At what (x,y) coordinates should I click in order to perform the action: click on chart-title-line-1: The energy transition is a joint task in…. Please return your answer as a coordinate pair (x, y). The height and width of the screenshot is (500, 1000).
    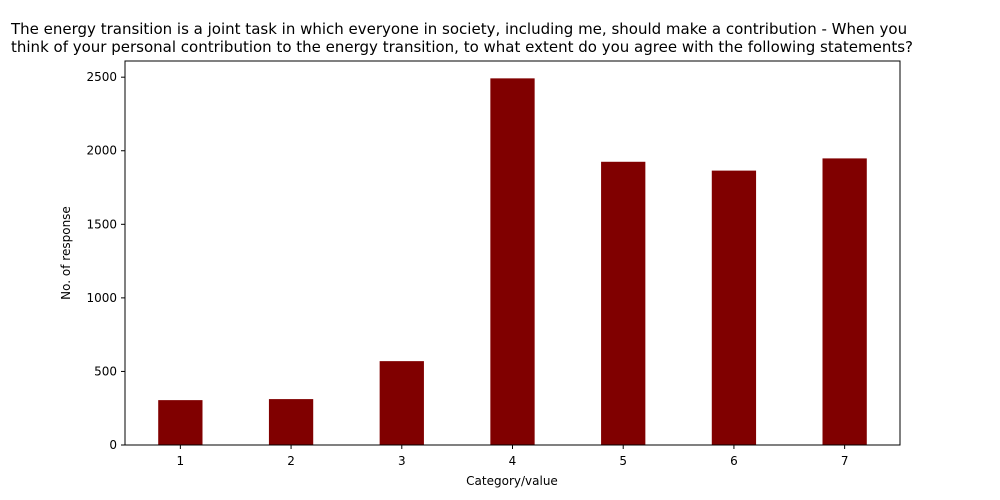
    Looking at the image, I should click on (458, 29).